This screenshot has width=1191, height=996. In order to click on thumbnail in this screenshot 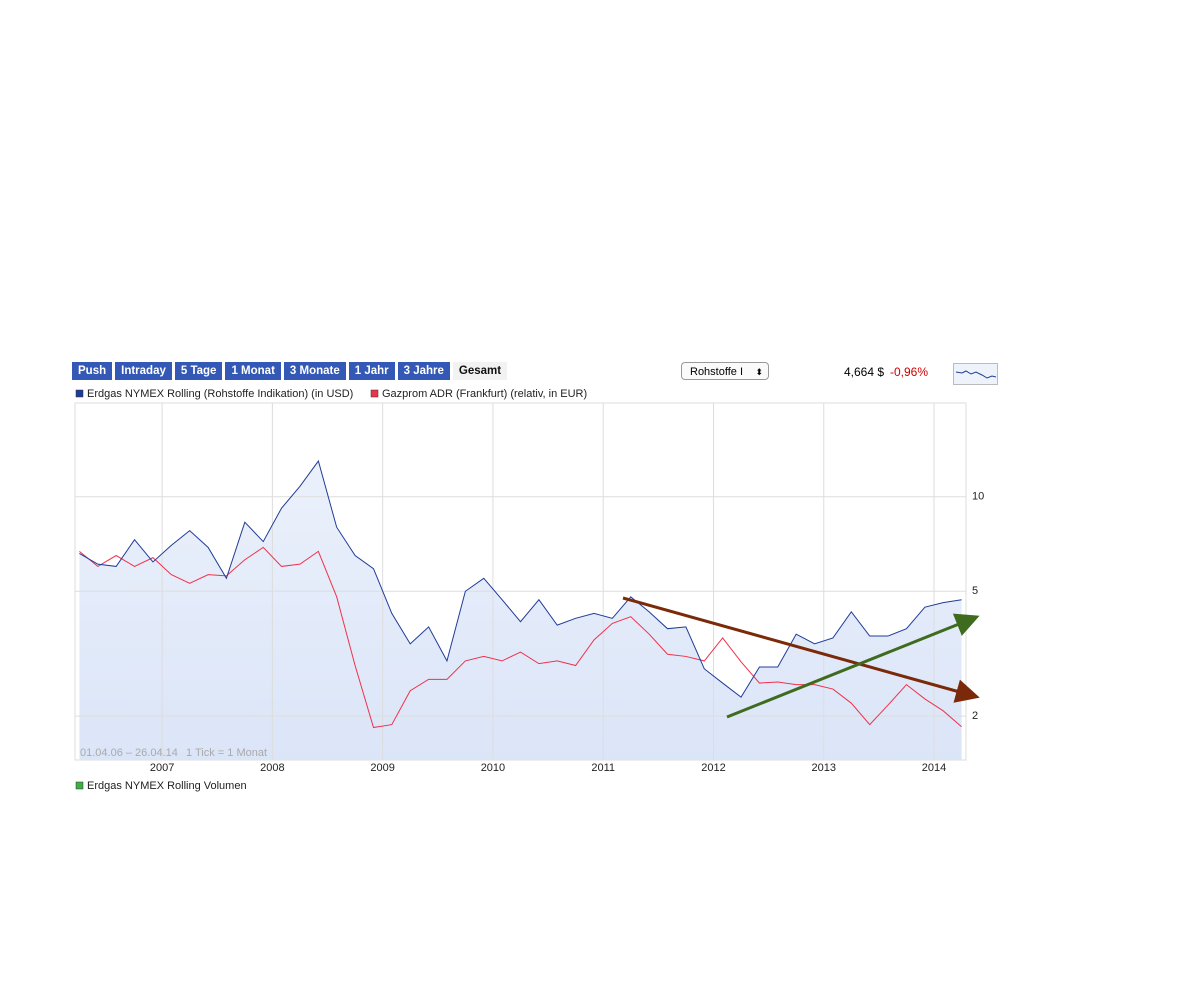, I will do `click(975, 374)`.